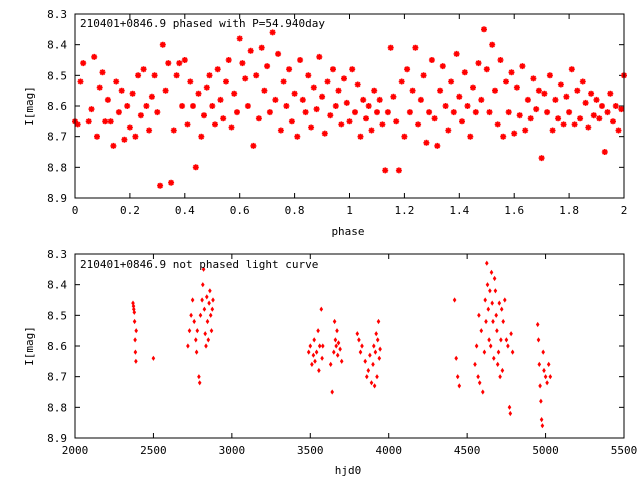 Image resolution: width=640 pixels, height=480 pixels. Describe the element at coordinates (57, 167) in the screenshot. I see `y-tick-label: 8.8` at that location.